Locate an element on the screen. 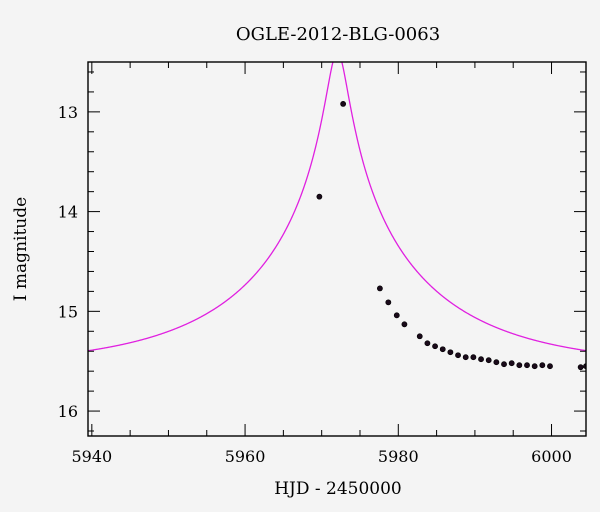 The width and height of the screenshot is (600, 512). x-tick-label: 5940 is located at coordinates (91, 456).